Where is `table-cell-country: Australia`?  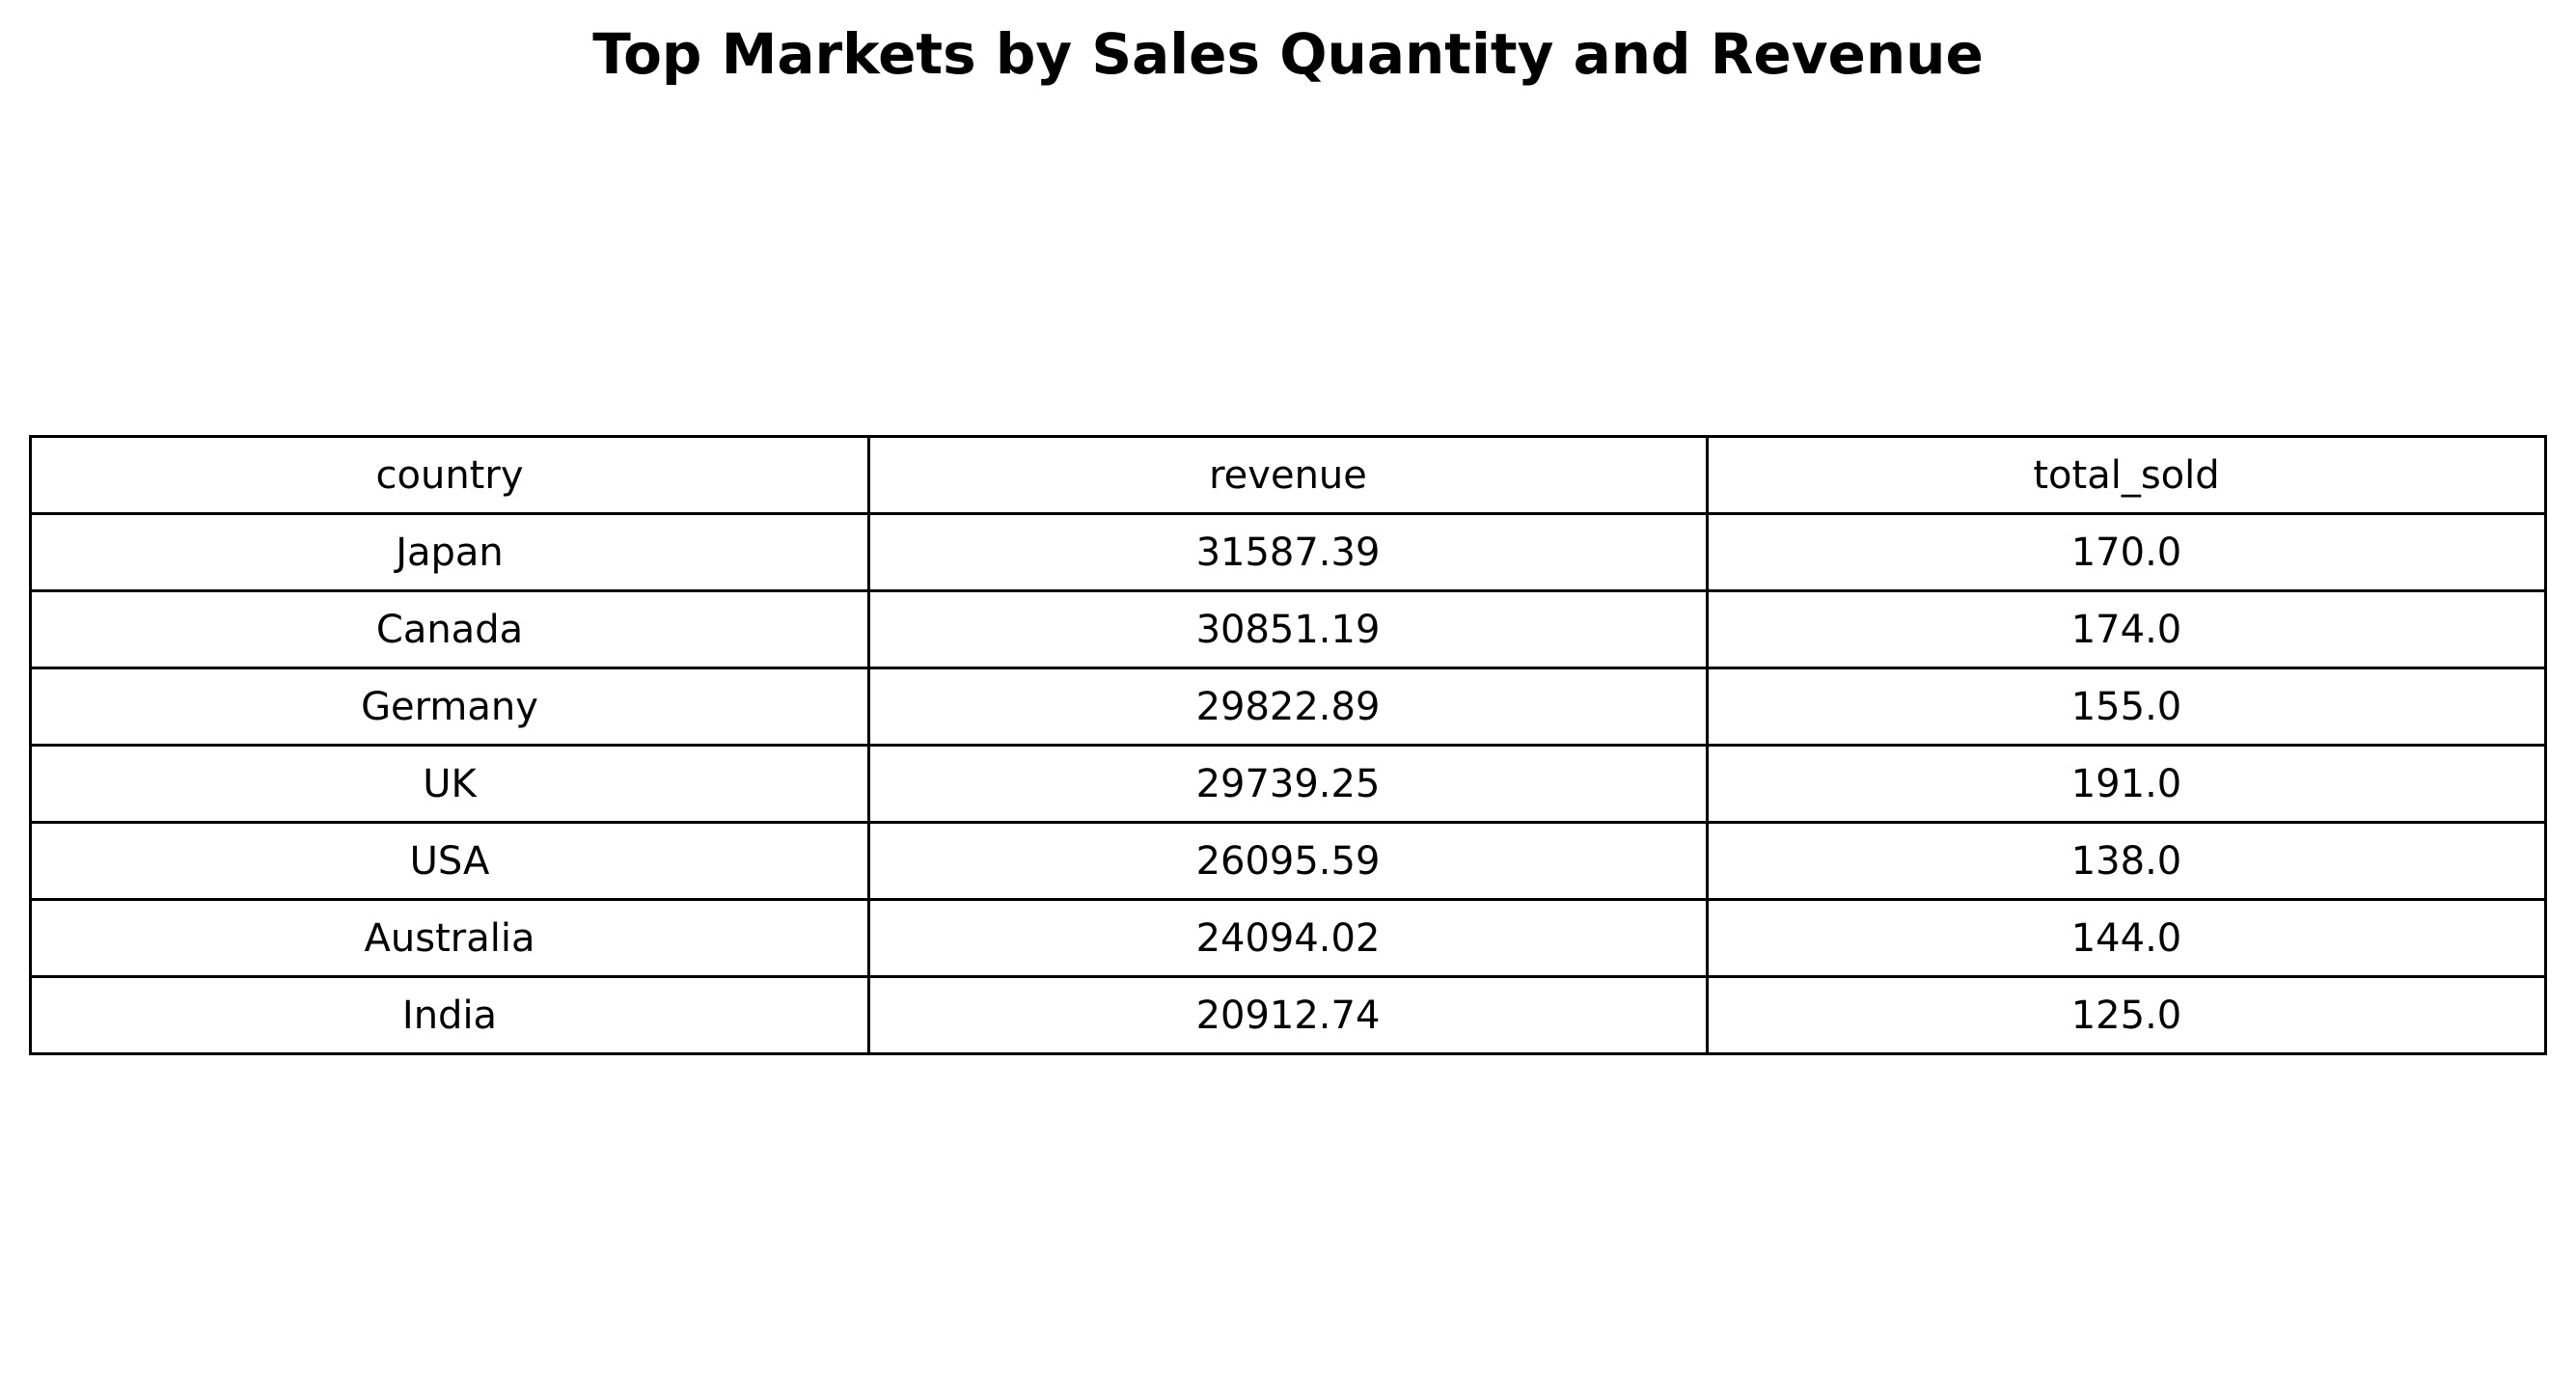
table-cell-country: Australia is located at coordinates (450, 938).